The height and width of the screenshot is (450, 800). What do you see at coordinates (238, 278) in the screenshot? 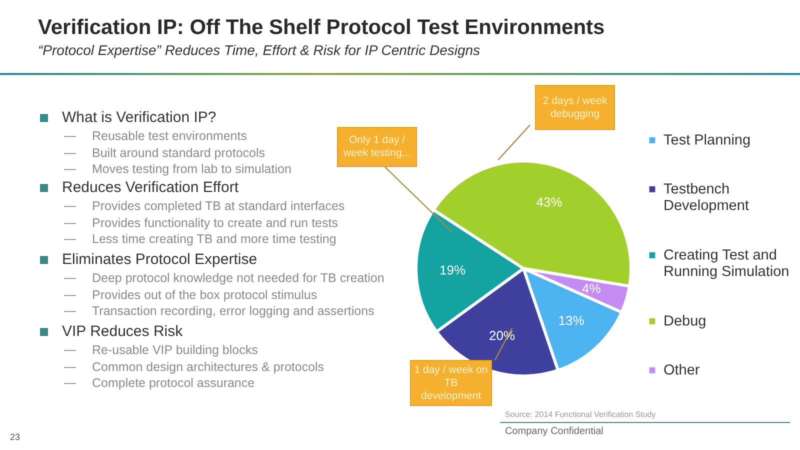
I see `text: Deep protocol knowledge not needed for TB creation` at bounding box center [238, 278].